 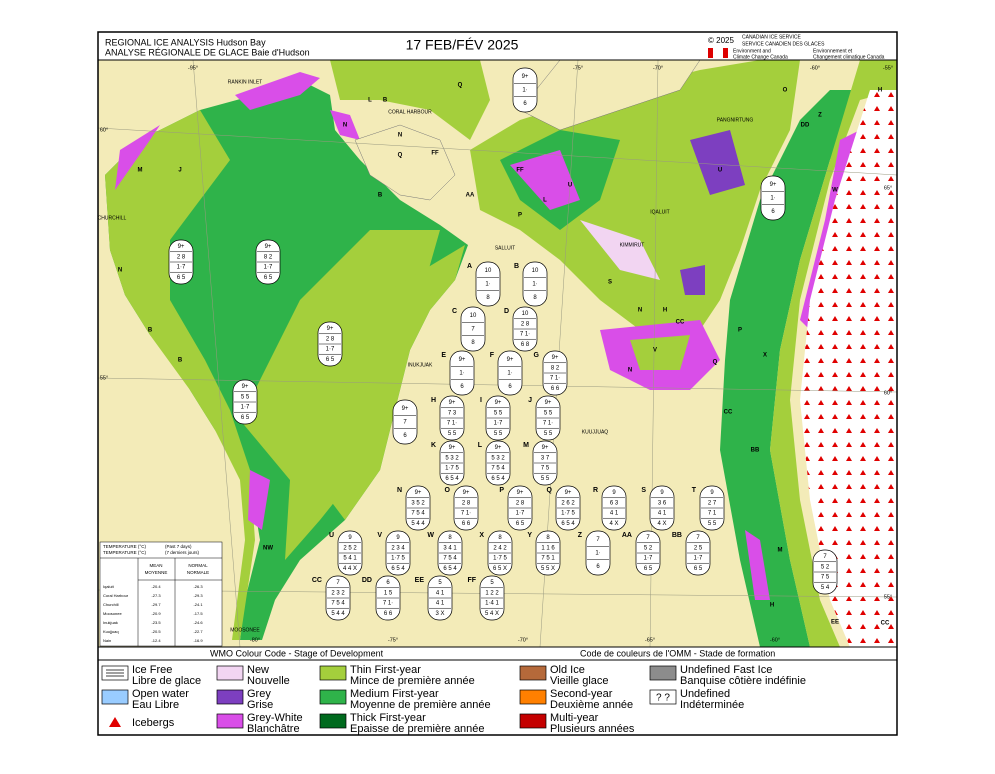 What do you see at coordinates (405, 162) in the screenshot?
I see `island` at bounding box center [405, 162].